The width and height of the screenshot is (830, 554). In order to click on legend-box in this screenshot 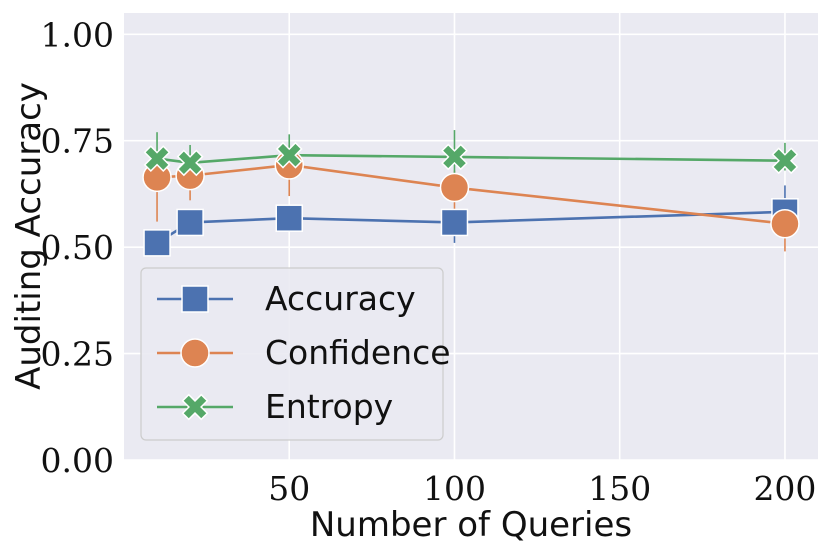, I will do `click(292, 354)`.